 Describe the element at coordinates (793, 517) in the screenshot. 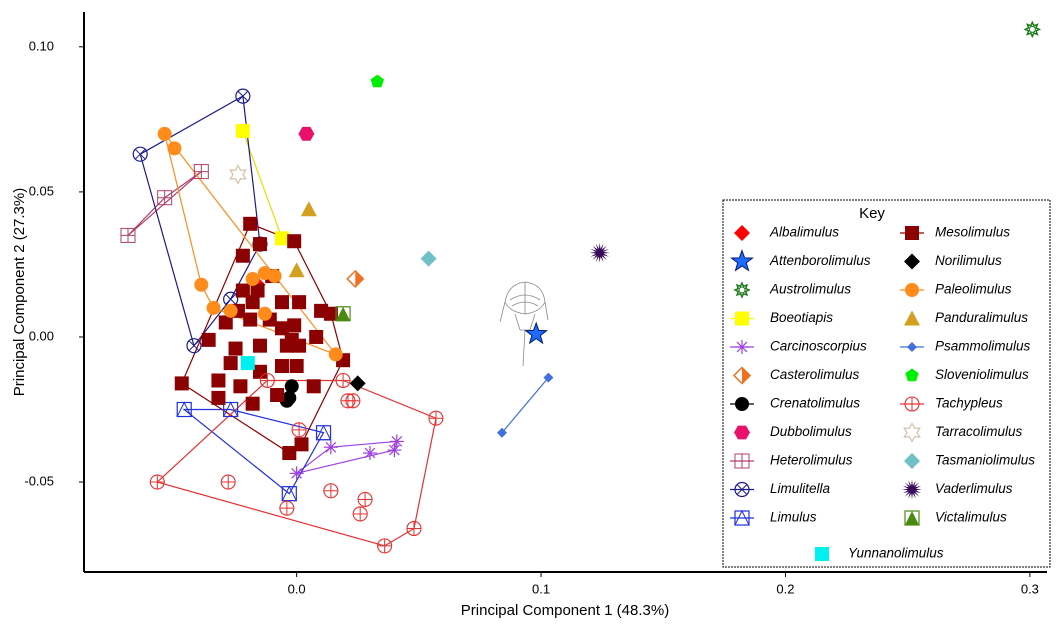

I see `legend-label: Limulus` at that location.